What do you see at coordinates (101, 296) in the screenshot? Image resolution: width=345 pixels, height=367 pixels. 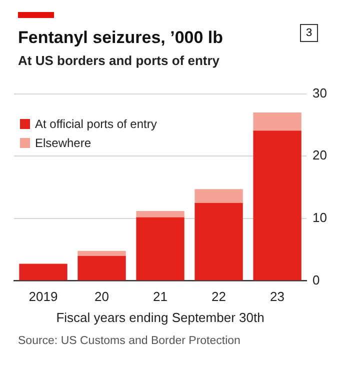 I see `x-tick-label: 20` at bounding box center [101, 296].